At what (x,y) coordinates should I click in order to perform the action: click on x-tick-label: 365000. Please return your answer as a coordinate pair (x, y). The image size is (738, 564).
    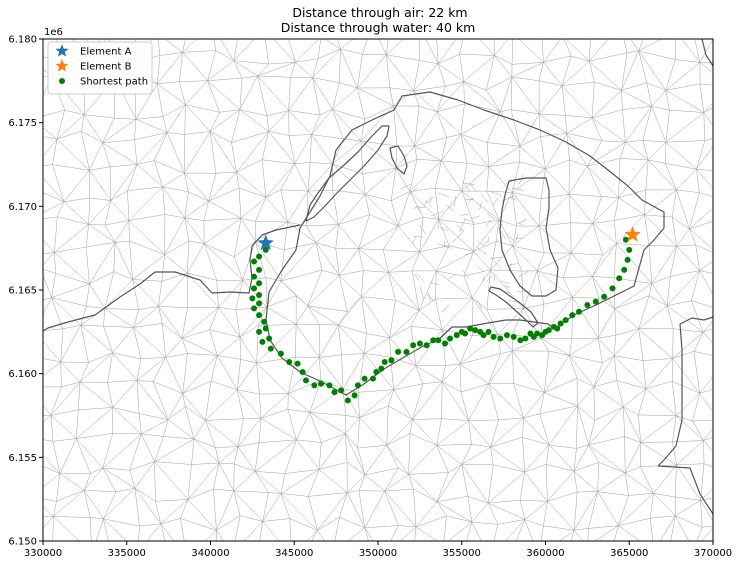
    Looking at the image, I should click on (629, 553).